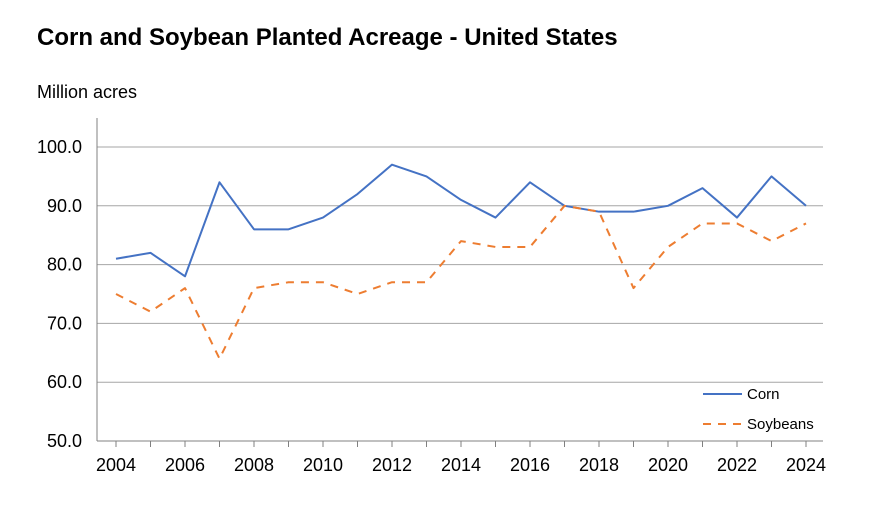  I want to click on y-axis-label: Million acres, so click(87, 92).